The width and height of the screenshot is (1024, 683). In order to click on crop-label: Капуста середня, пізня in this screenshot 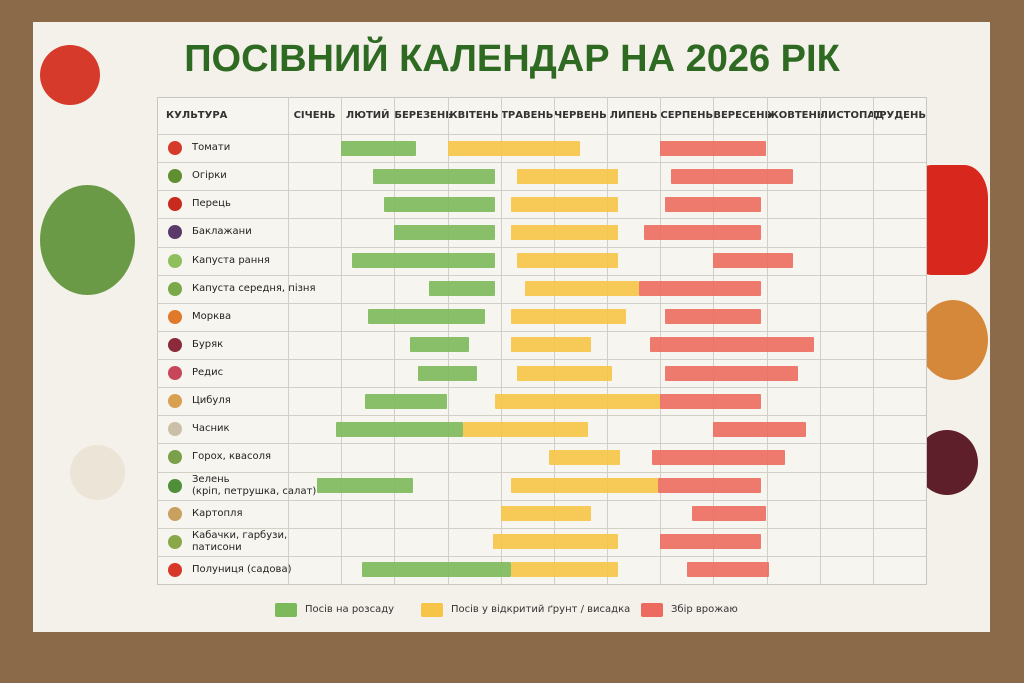, I will do `click(254, 288)`.